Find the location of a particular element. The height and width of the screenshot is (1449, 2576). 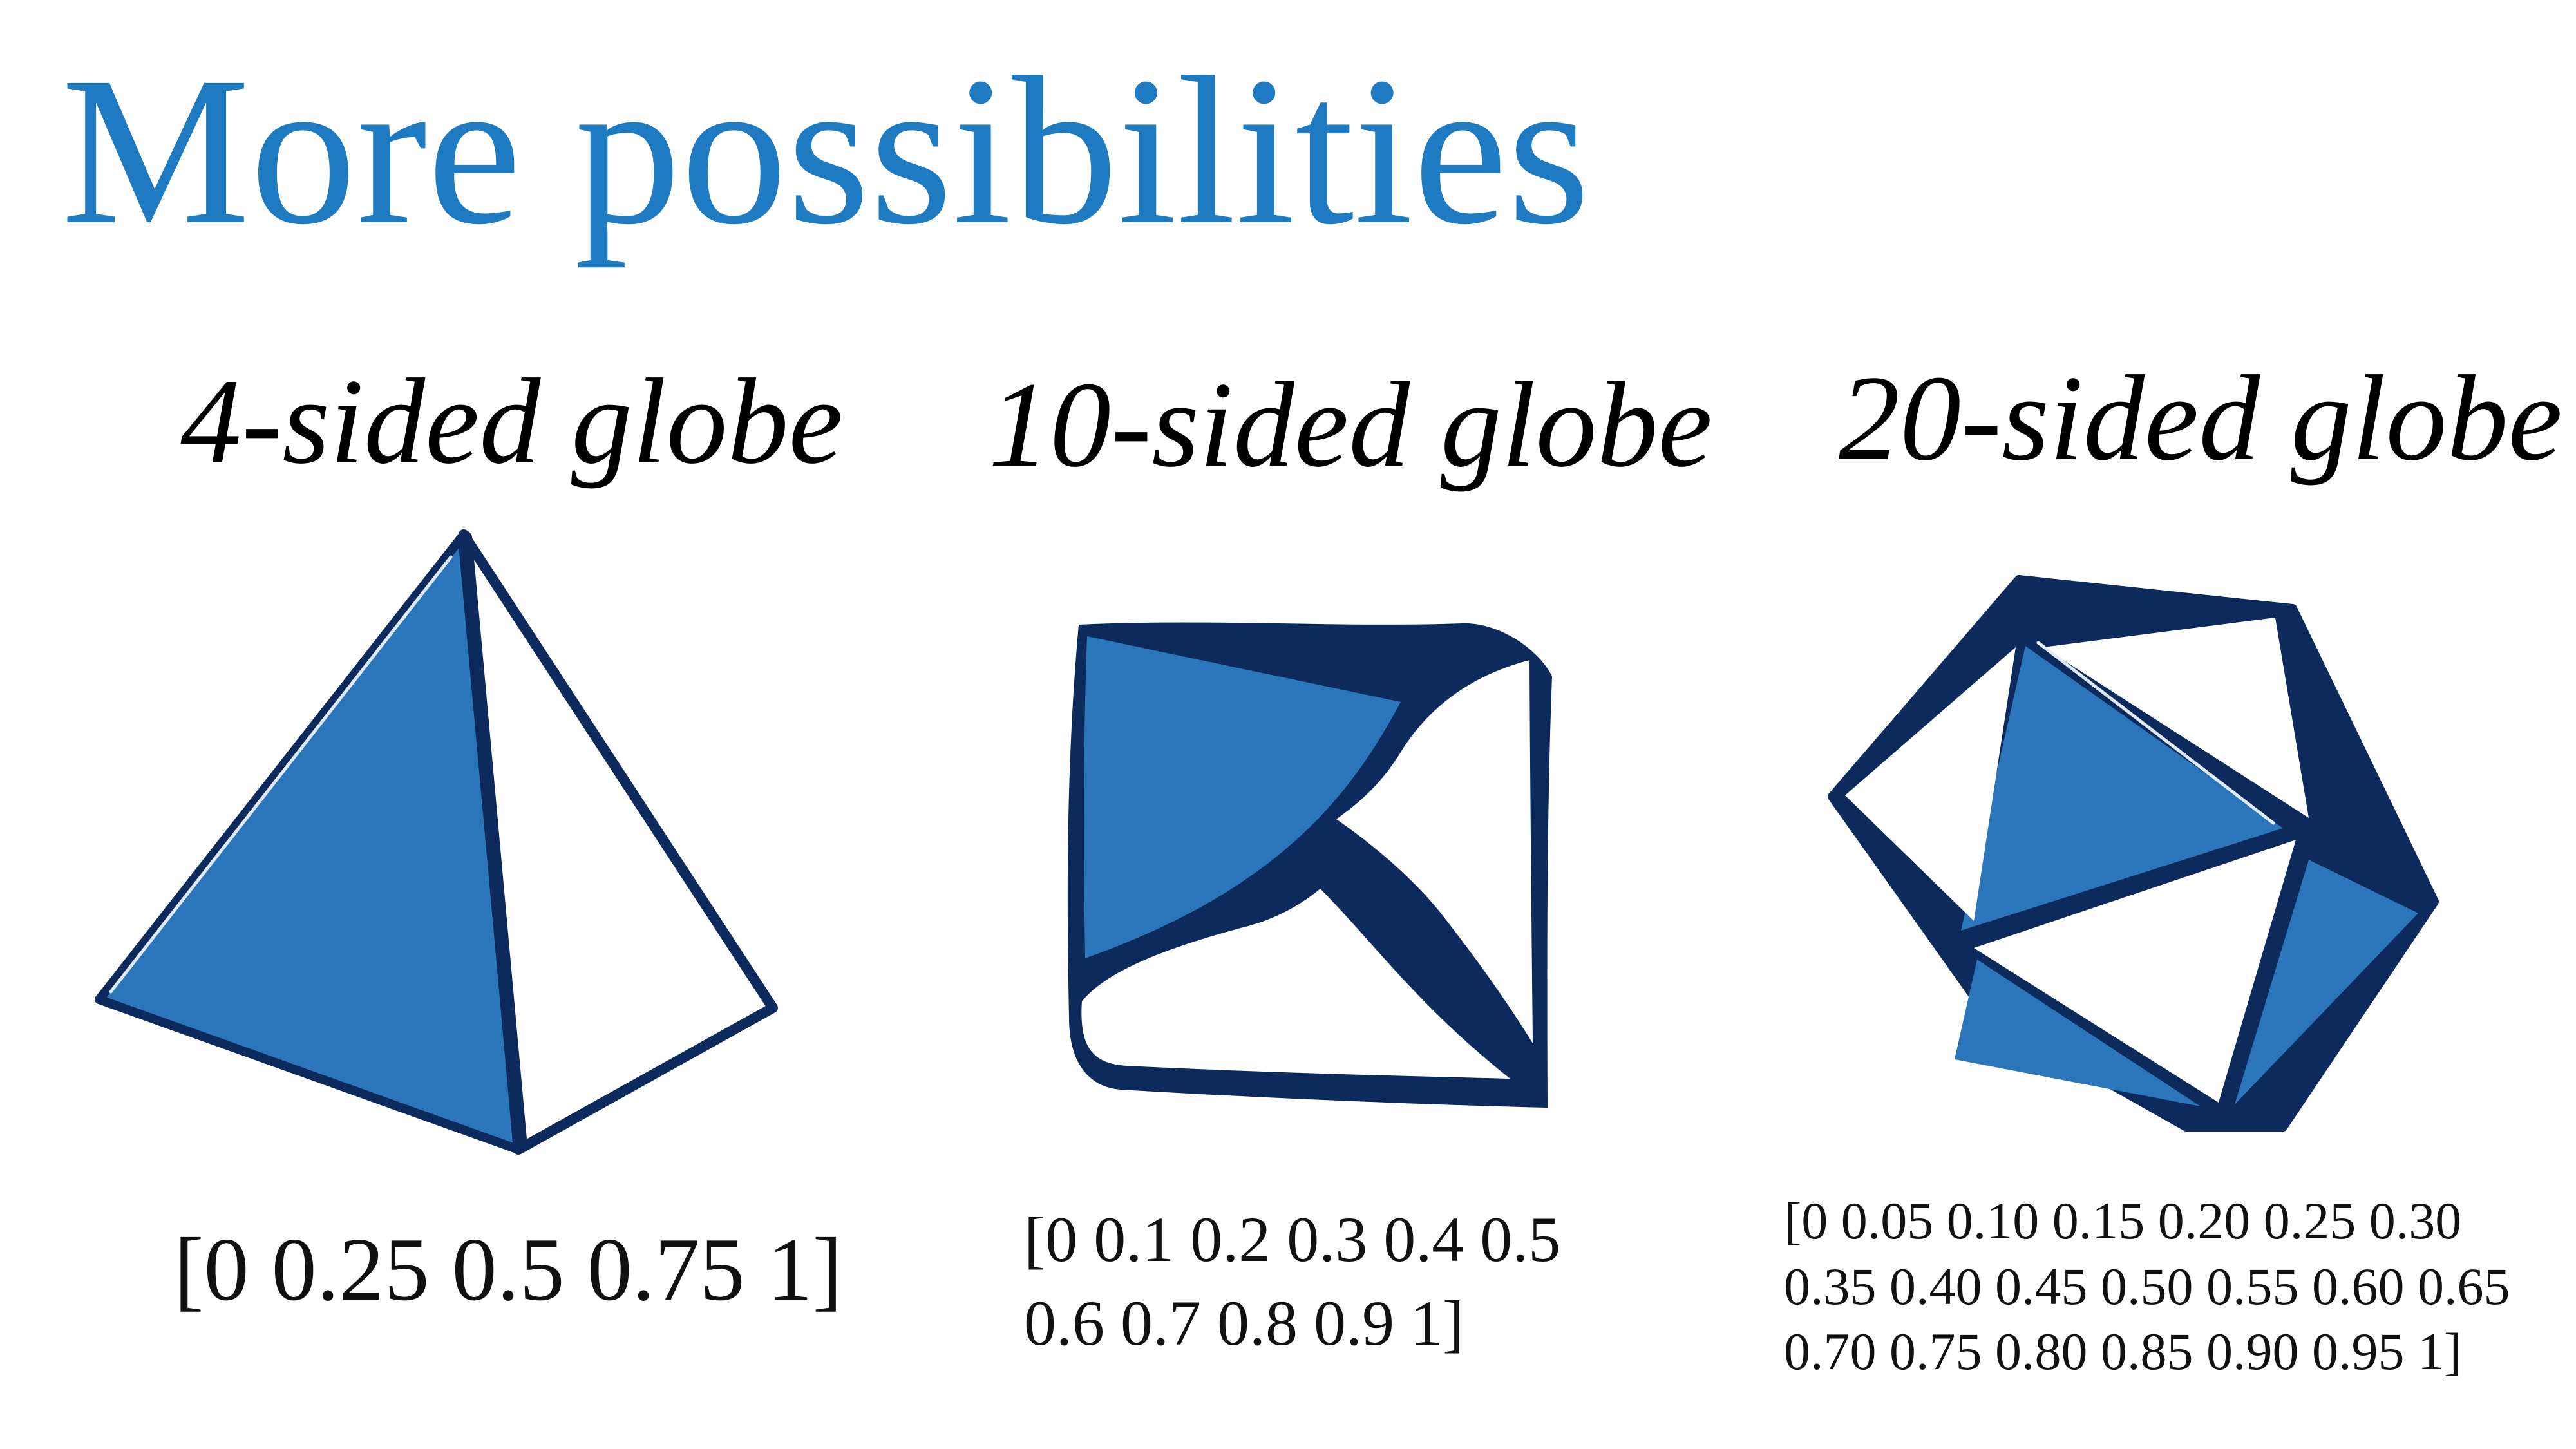

heading-10-sided-globe: 10-sided globe is located at coordinates (1351, 425).